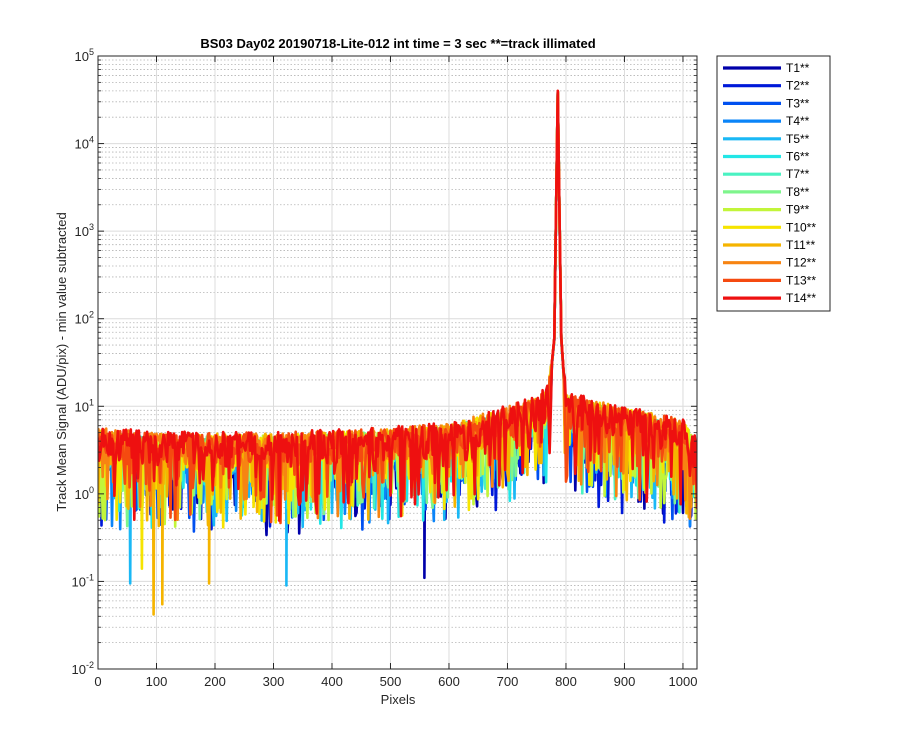  Describe the element at coordinates (798, 174) in the screenshot. I see `legend-label: T7**` at that location.